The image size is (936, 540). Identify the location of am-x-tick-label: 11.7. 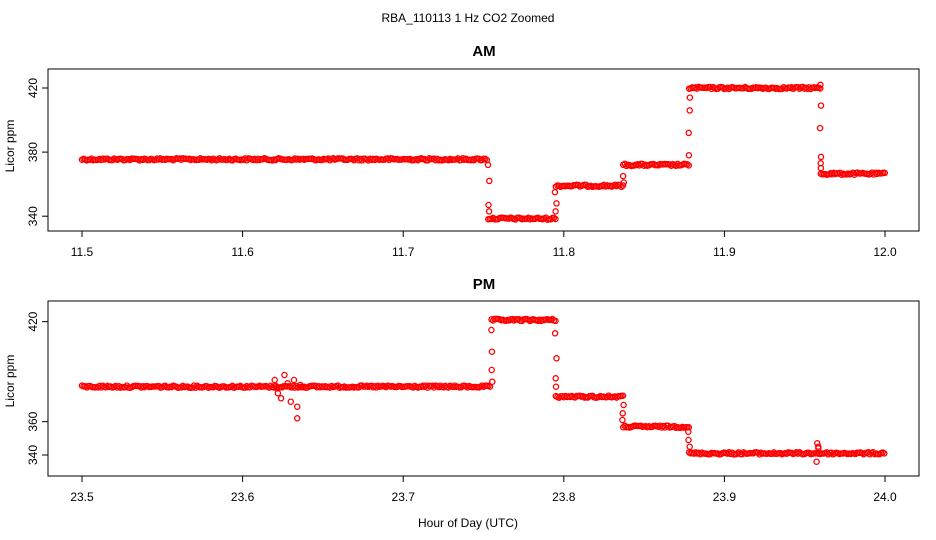
(403, 252).